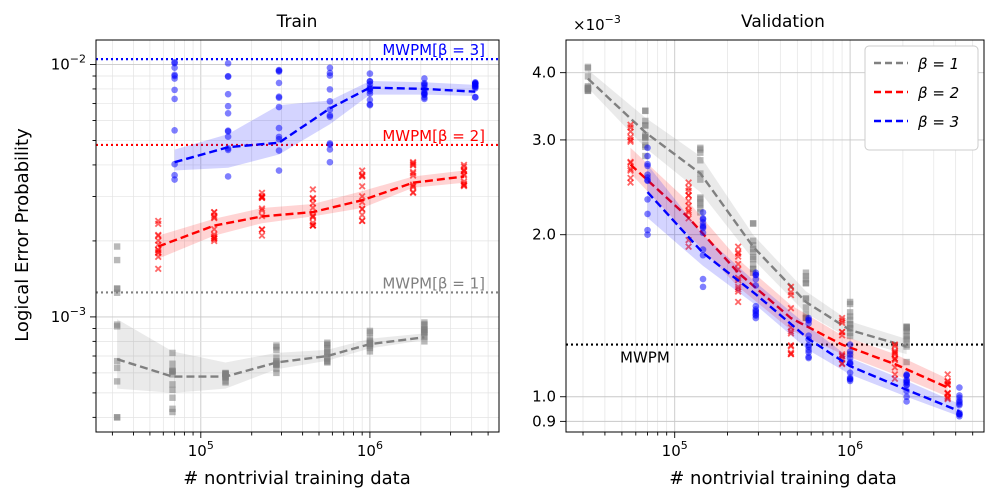 The height and width of the screenshot is (504, 997). I want to click on right-title: Validation, so click(783, 22).